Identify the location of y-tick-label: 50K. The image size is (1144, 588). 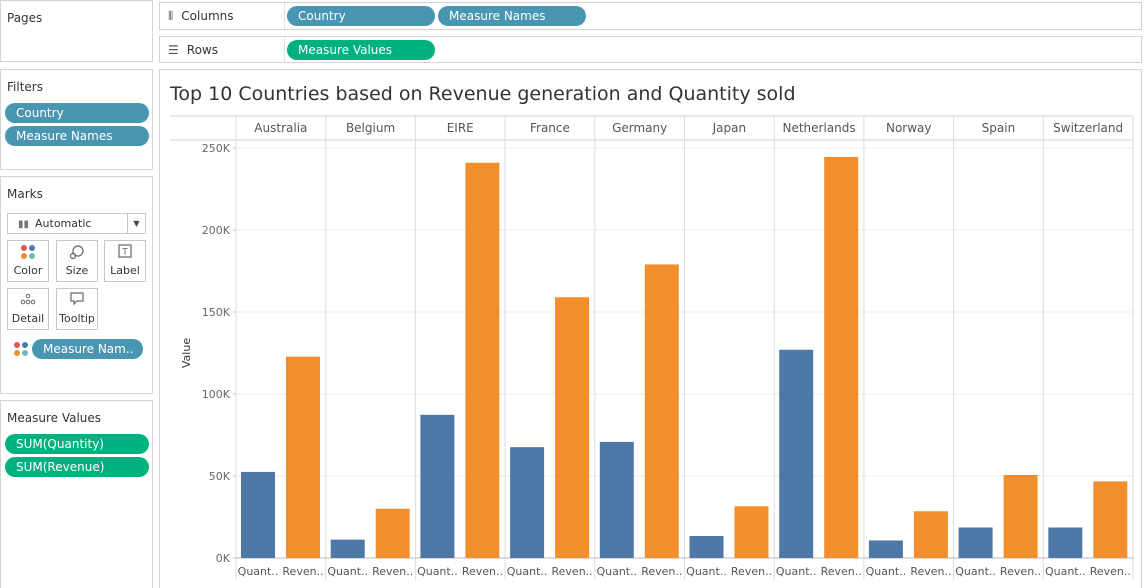
(220, 476).